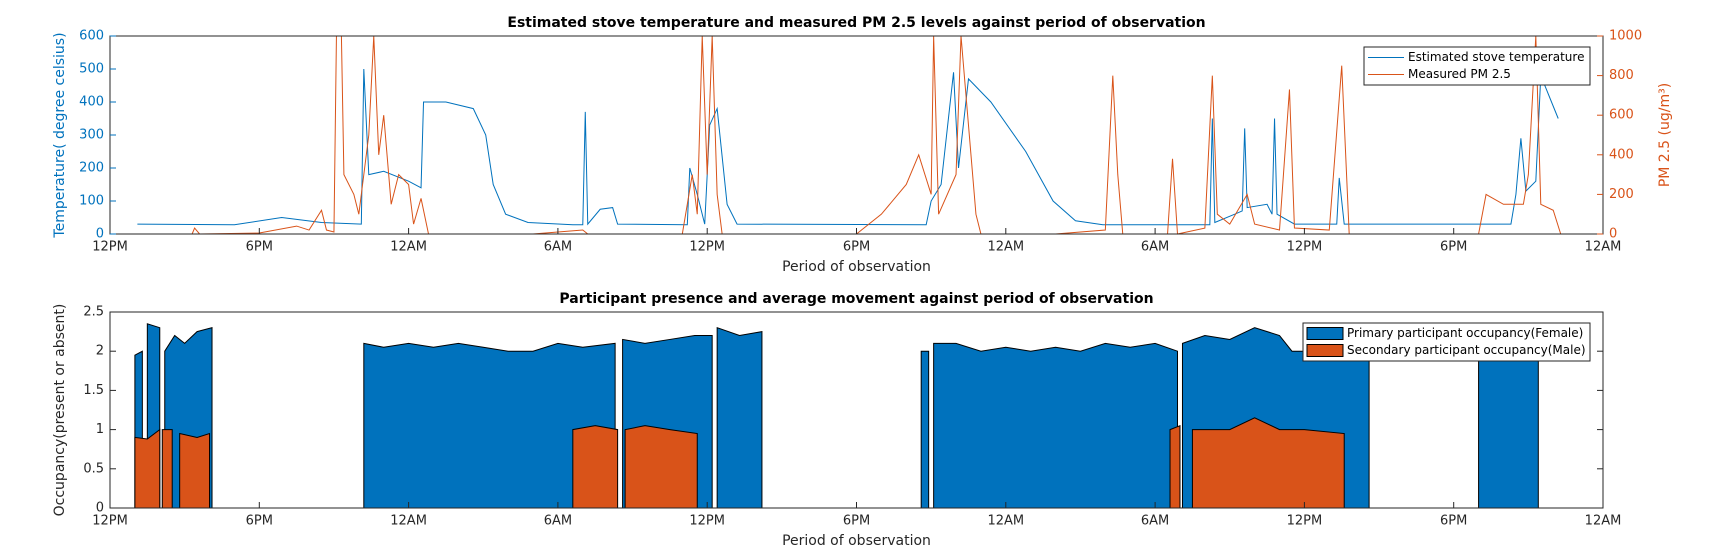  Describe the element at coordinates (1621, 75) in the screenshot. I see `y2-tick-label: 800` at that location.